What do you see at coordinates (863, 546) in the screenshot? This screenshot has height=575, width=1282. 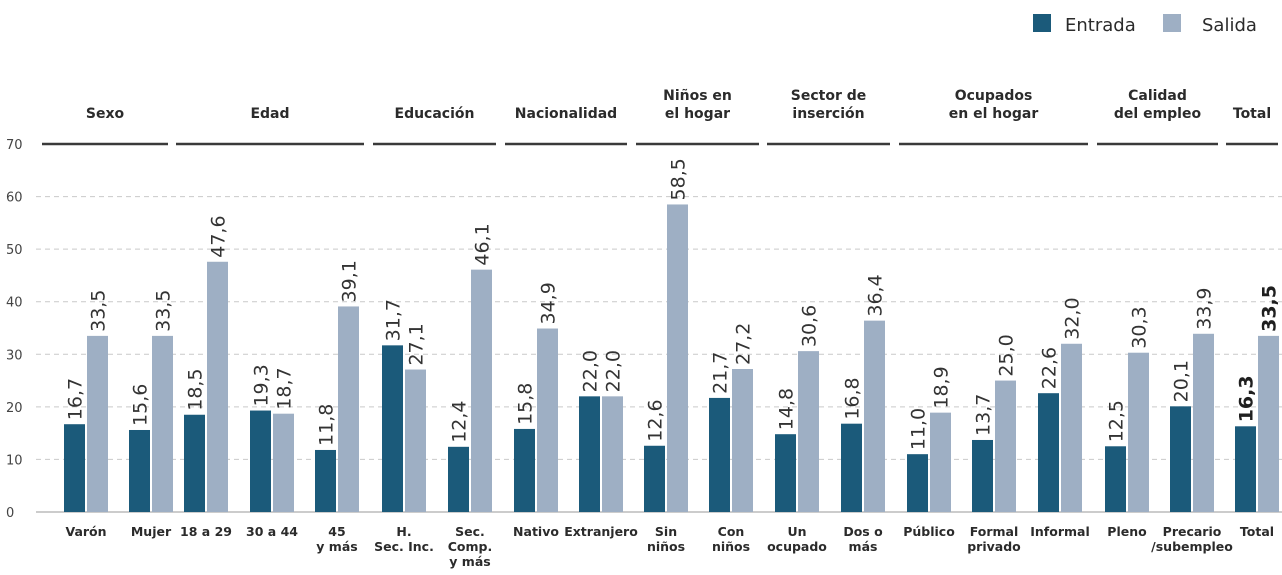 I see `category-label: más` at bounding box center [863, 546].